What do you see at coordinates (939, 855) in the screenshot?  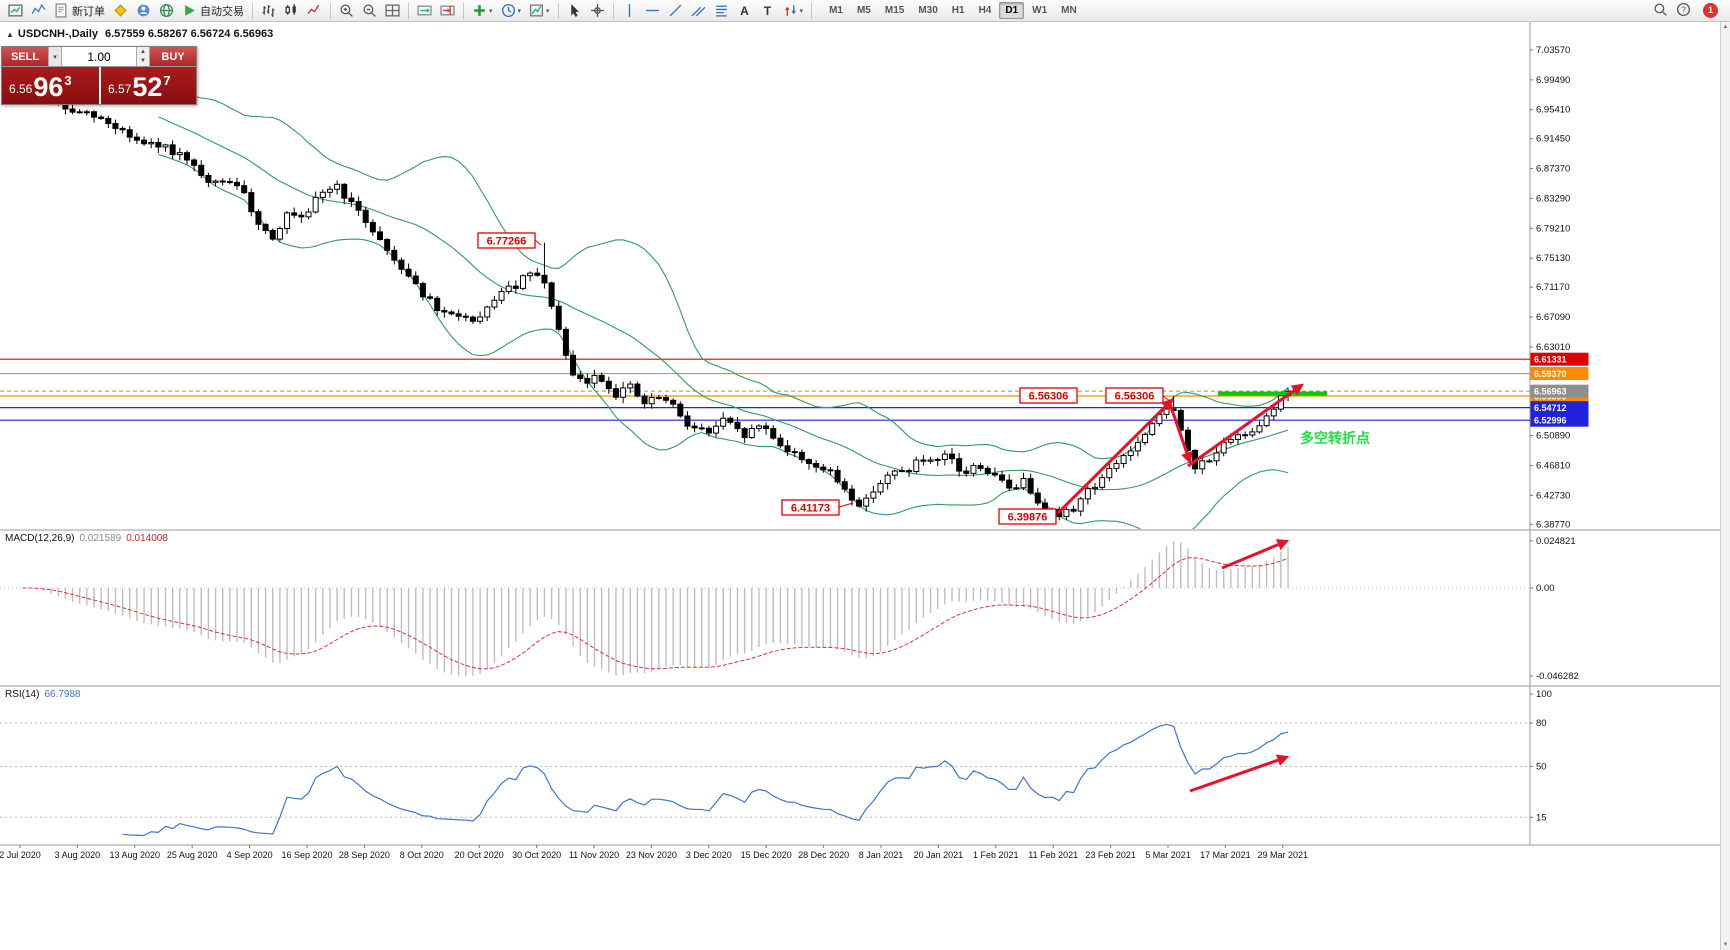 I see `date-axis-label: 20 Jan 2021` at bounding box center [939, 855].